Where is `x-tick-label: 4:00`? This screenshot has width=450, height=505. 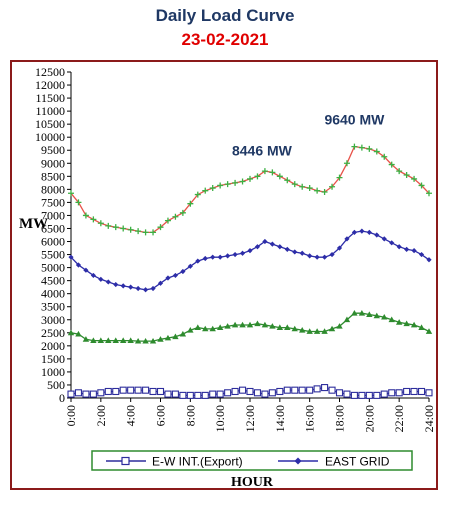 x-tick-label: 4:00 is located at coordinates (131, 415).